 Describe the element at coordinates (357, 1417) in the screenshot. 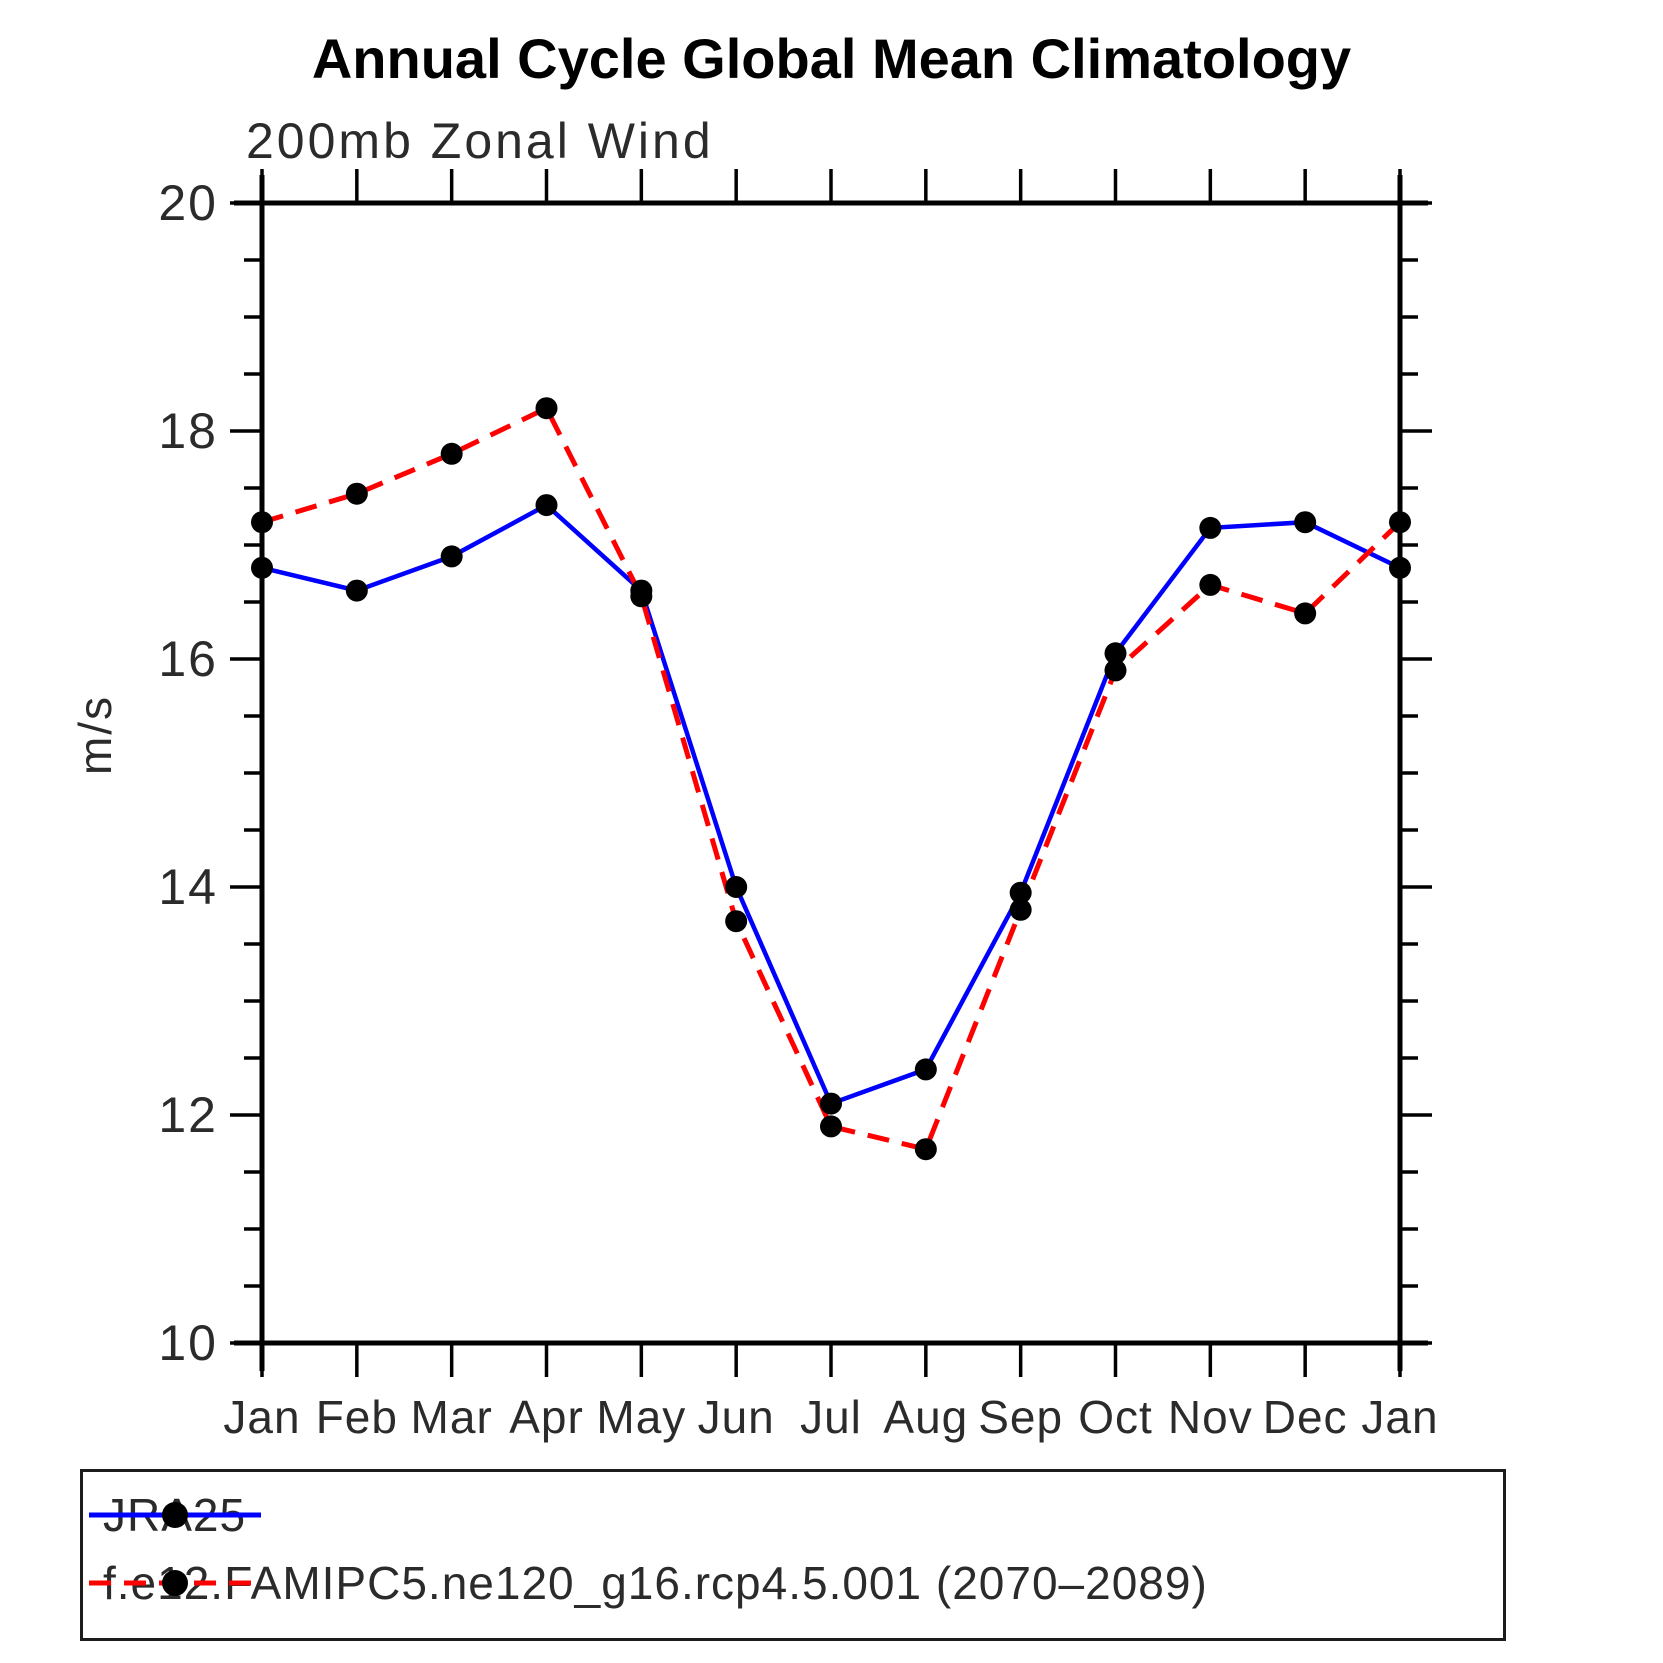

I see `x-tick-label: Feb` at that location.